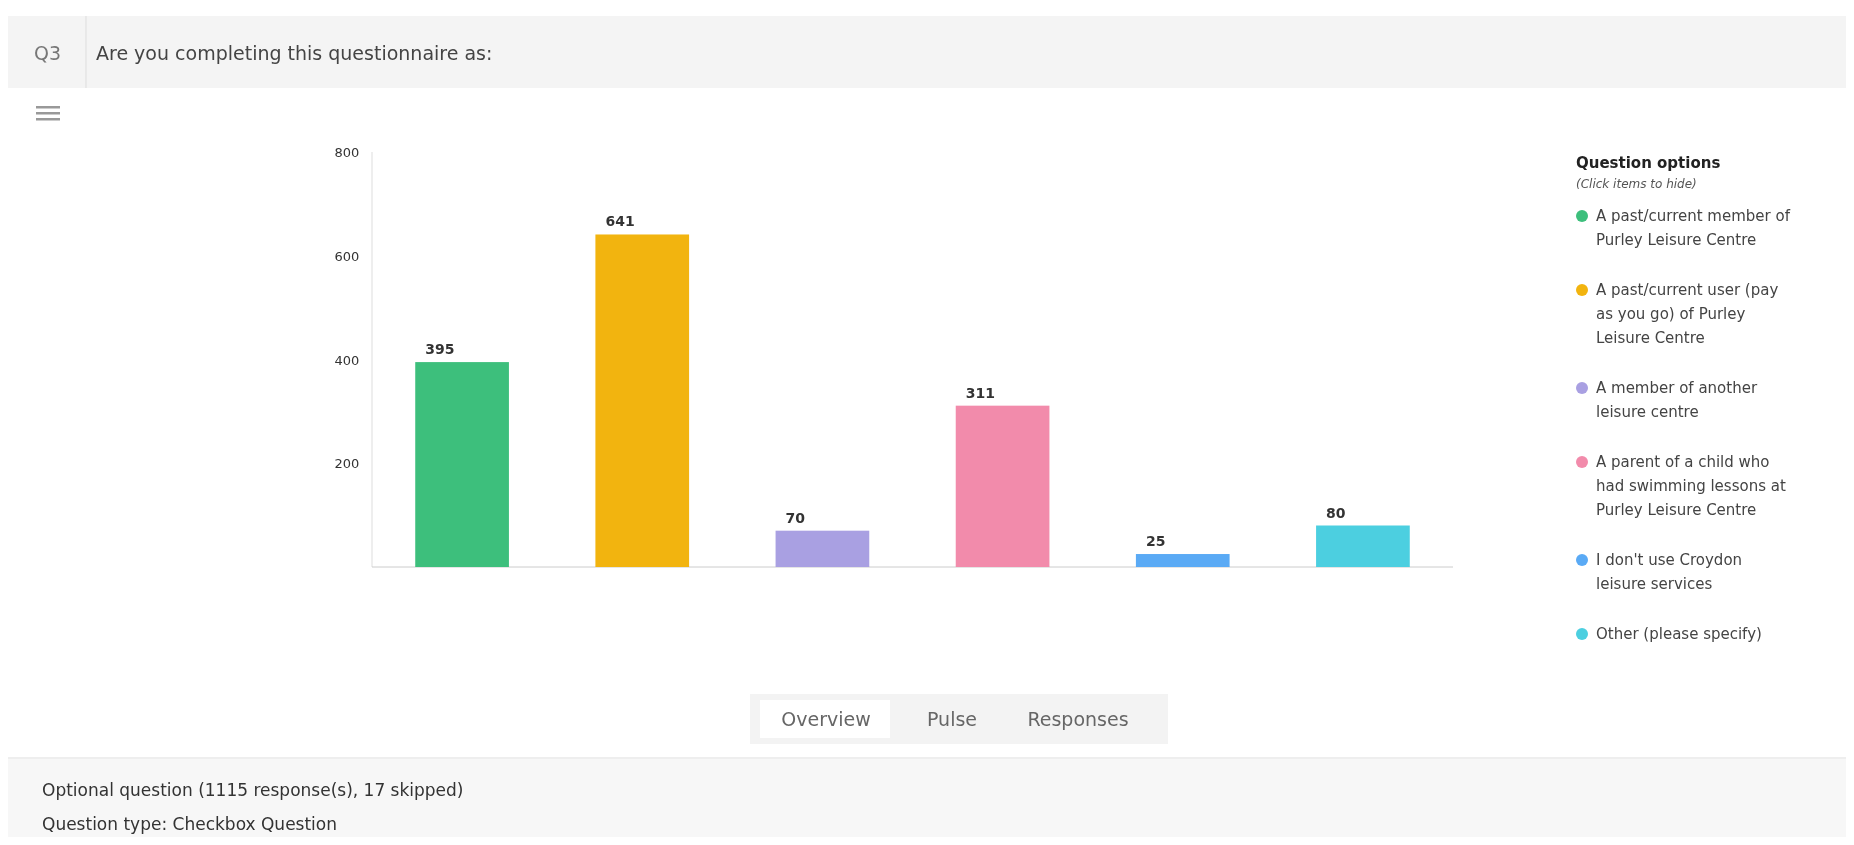  What do you see at coordinates (347, 256) in the screenshot?
I see `y-tick-label: 600` at bounding box center [347, 256].